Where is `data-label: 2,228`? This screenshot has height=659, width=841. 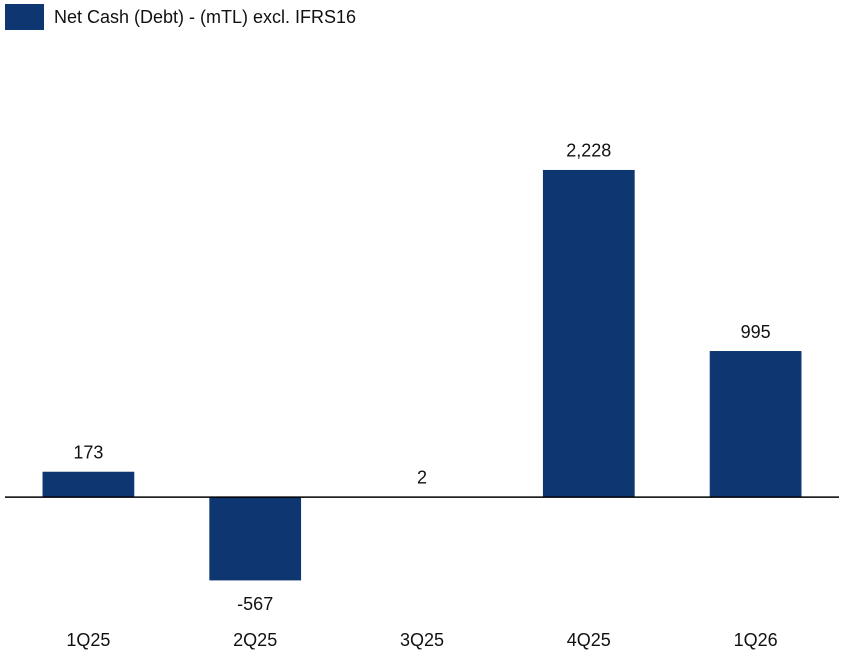
data-label: 2,228 is located at coordinates (588, 151).